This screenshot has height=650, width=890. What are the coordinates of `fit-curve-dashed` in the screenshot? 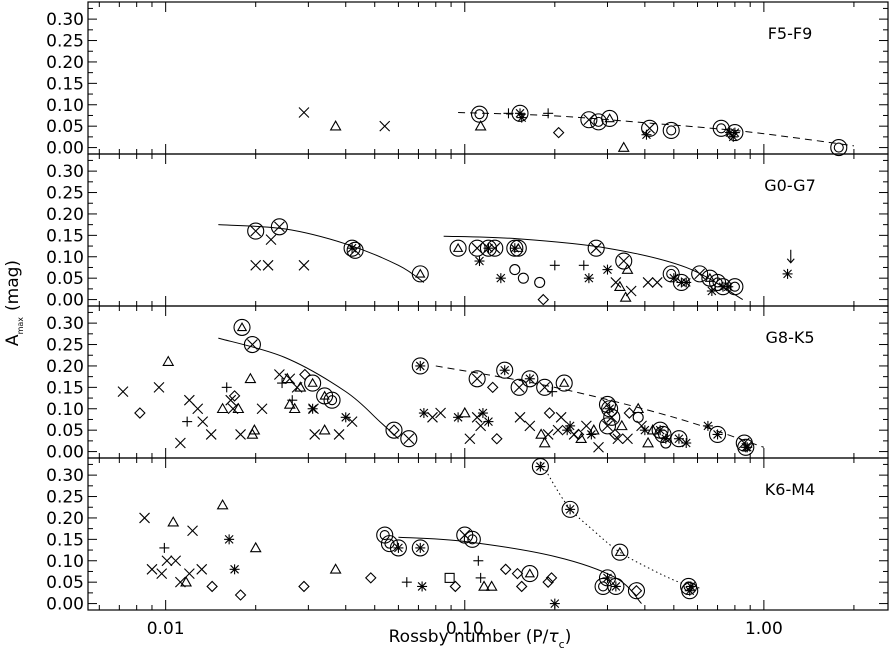 It's located at (656, 129).